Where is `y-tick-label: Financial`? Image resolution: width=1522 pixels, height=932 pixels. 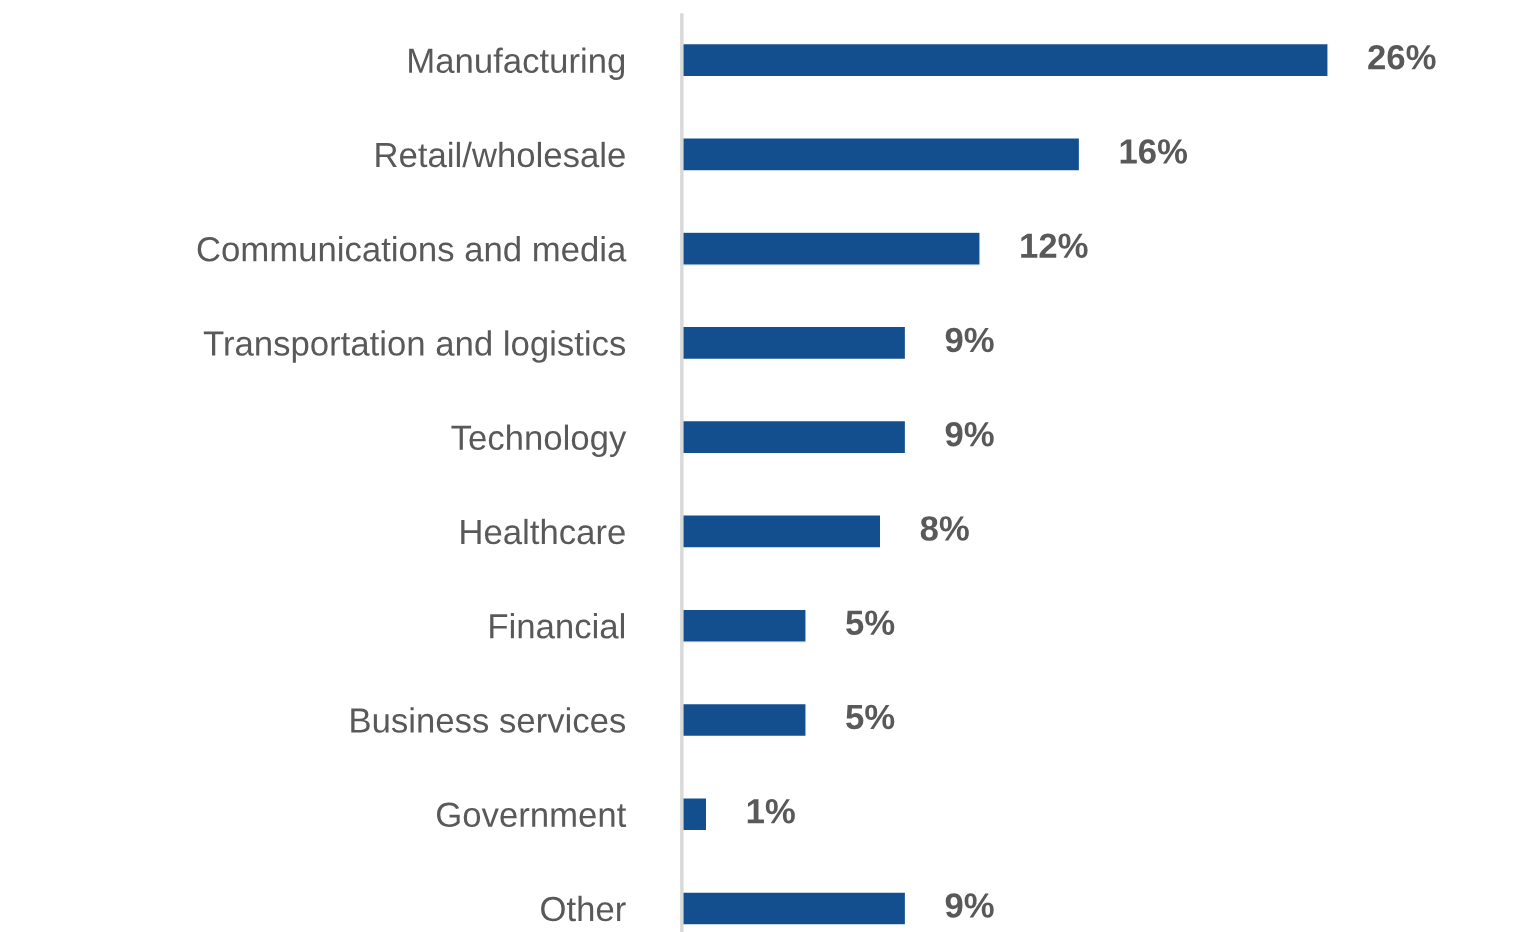
y-tick-label: Financial is located at coordinates (557, 626).